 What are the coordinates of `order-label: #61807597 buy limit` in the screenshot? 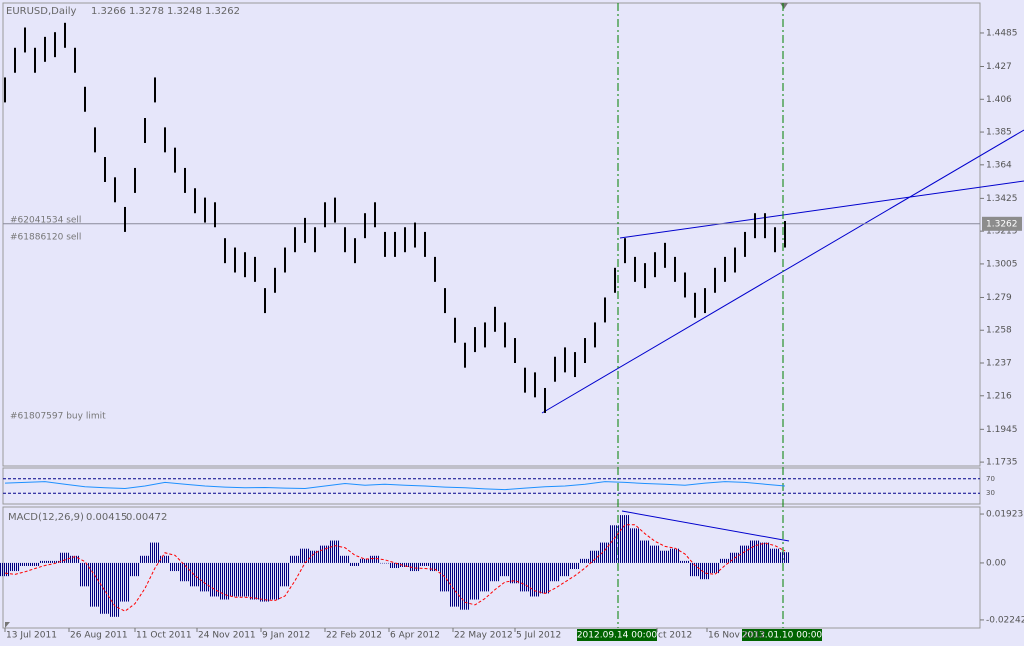 It's located at (58, 417).